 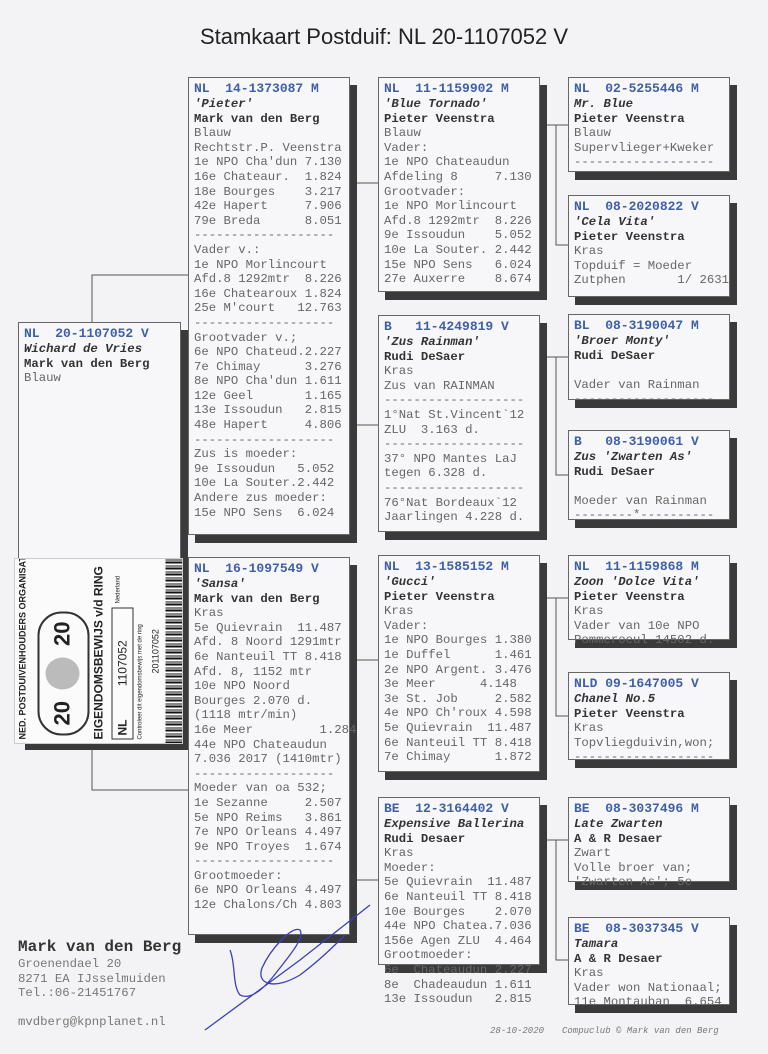 I want to click on pedigree-line: Pommeroeul 14502 d., so click(x=644, y=640).